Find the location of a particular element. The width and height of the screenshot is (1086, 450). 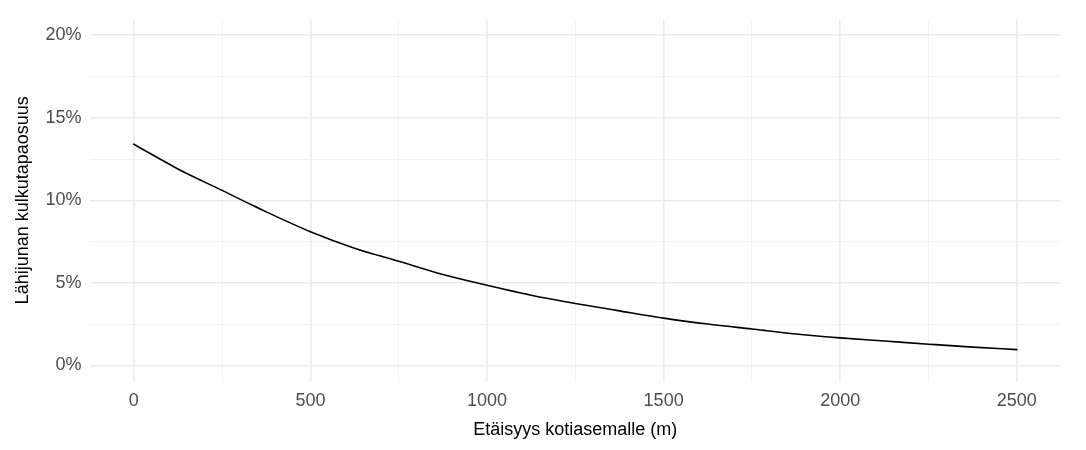

x-tick-label: 1000 is located at coordinates (487, 399).